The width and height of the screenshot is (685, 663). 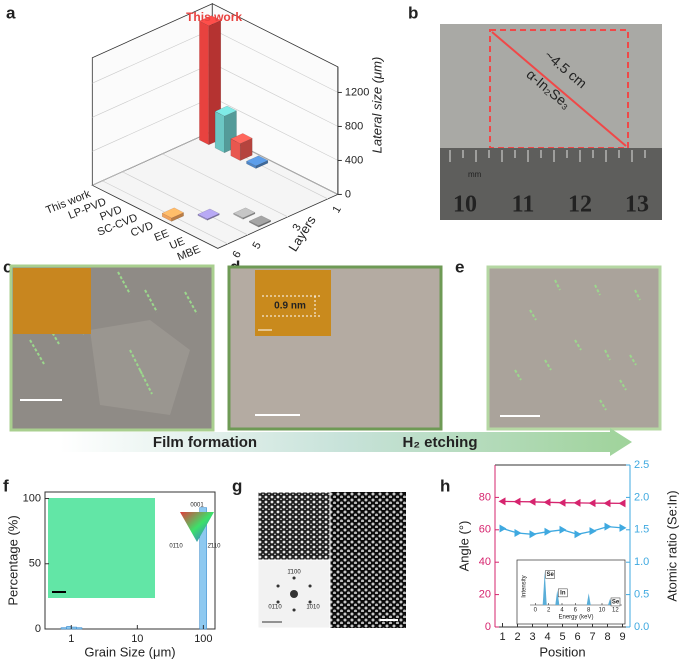 What do you see at coordinates (354, 126) in the screenshot?
I see `z-tick-label: 800` at bounding box center [354, 126].